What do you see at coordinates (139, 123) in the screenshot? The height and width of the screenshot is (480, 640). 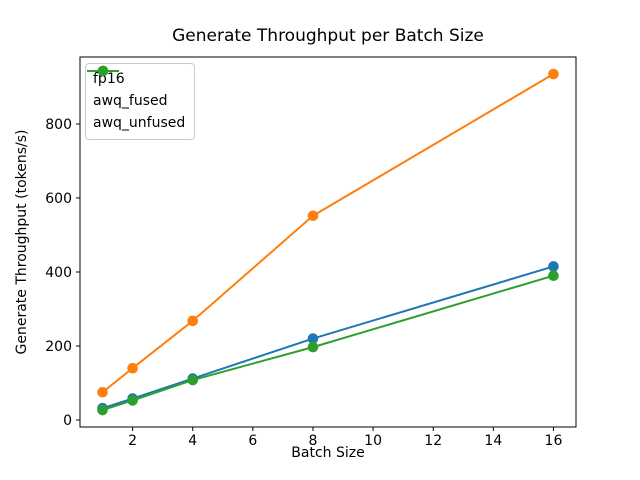 I see `legend-label: awq_unfused` at bounding box center [139, 123].